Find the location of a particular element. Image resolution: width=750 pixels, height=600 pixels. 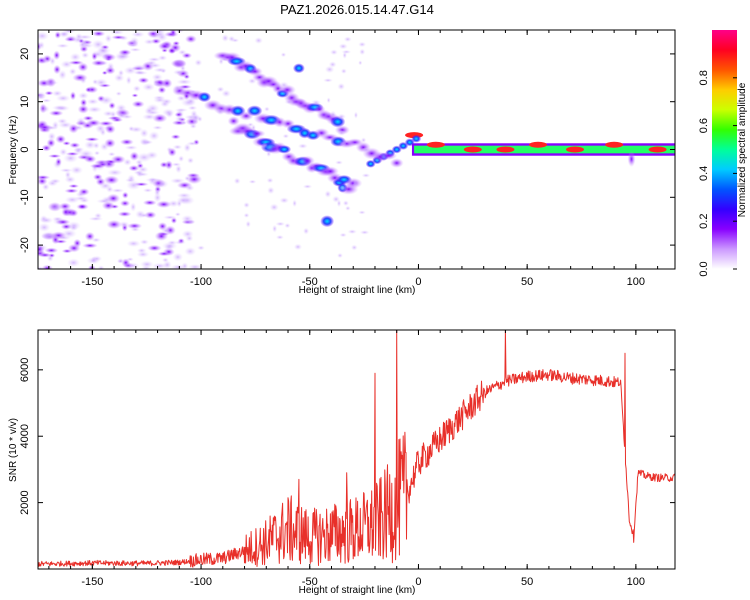

x-tick-label: 0 is located at coordinates (418, 582).